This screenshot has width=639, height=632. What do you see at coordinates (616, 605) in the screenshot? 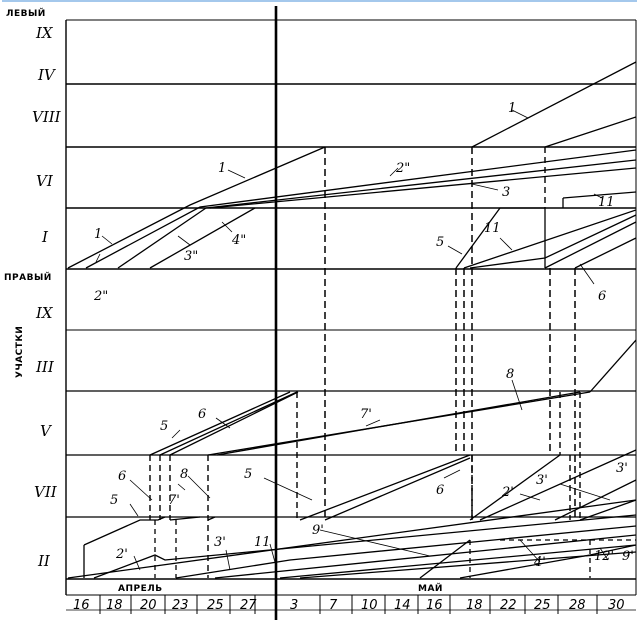
I see `date-label: 30` at bounding box center [616, 605].